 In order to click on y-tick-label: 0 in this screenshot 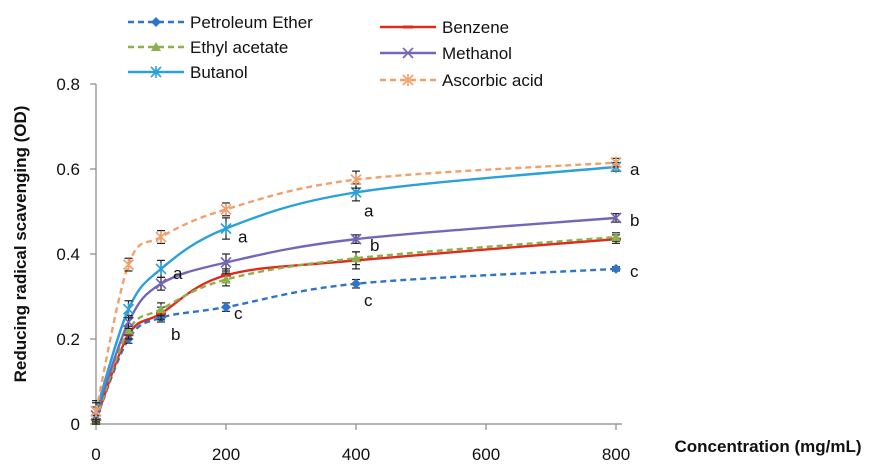, I will do `click(75, 424)`.